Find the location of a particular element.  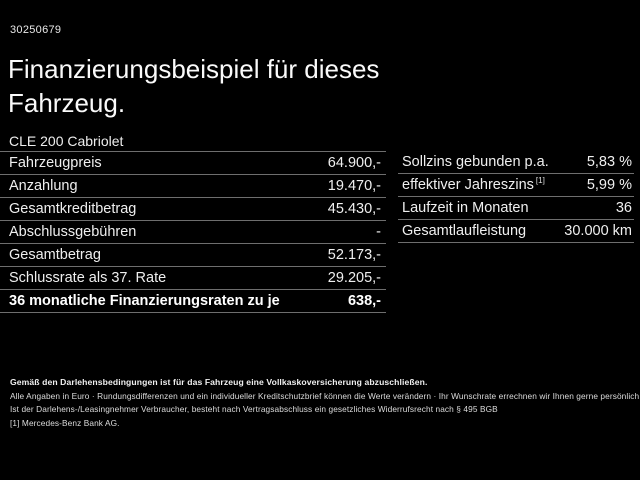

table-row: Schlussrate als 37. Rate 29.205,- is located at coordinates (193, 278).